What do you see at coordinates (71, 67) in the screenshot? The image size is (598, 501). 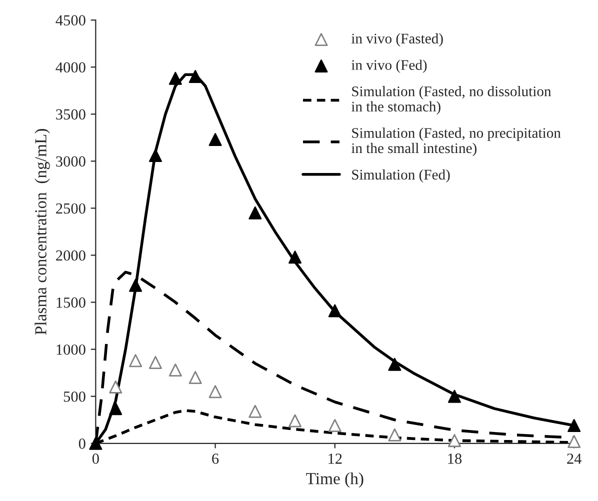 I see `y-tick-label: 4000` at bounding box center [71, 67].